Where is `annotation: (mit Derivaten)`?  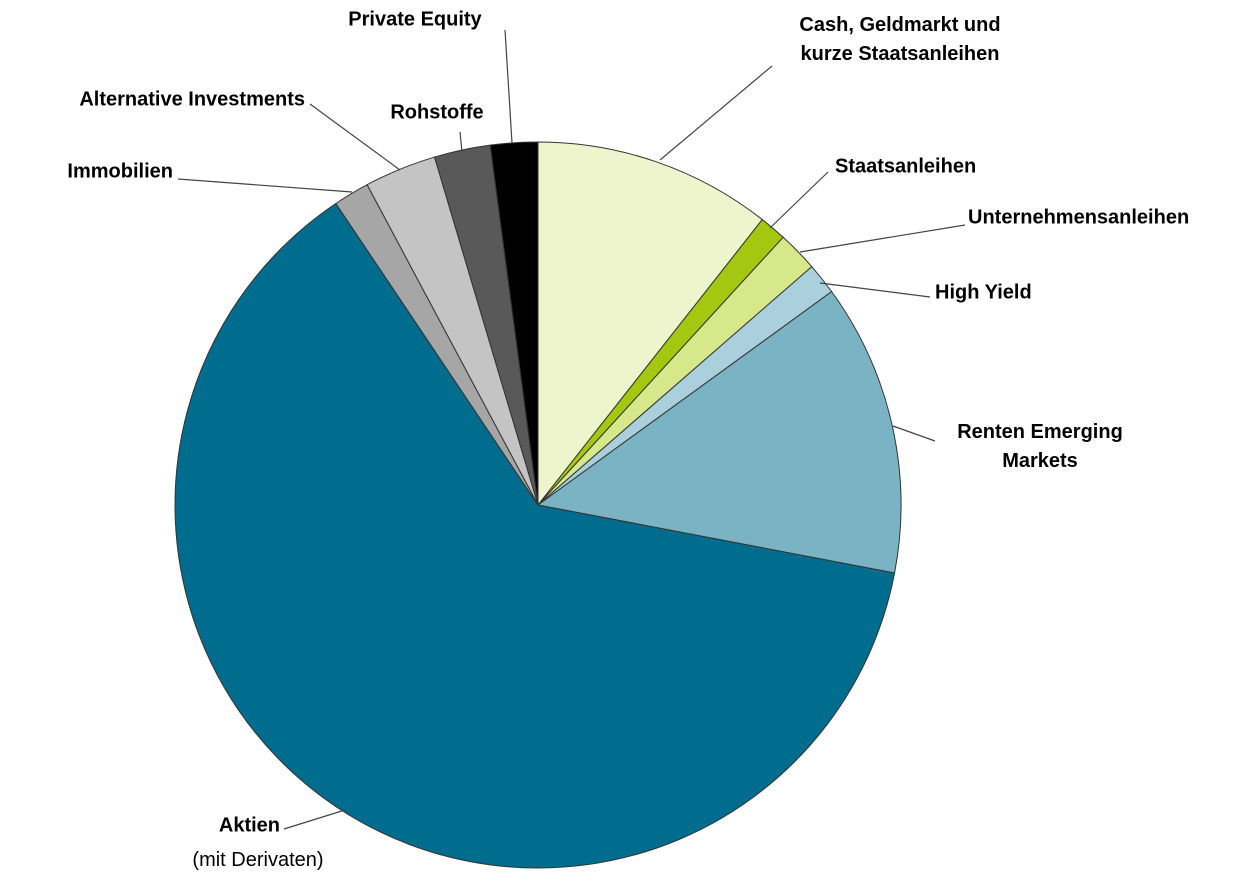 annotation: (mit Derivaten) is located at coordinates (257, 860).